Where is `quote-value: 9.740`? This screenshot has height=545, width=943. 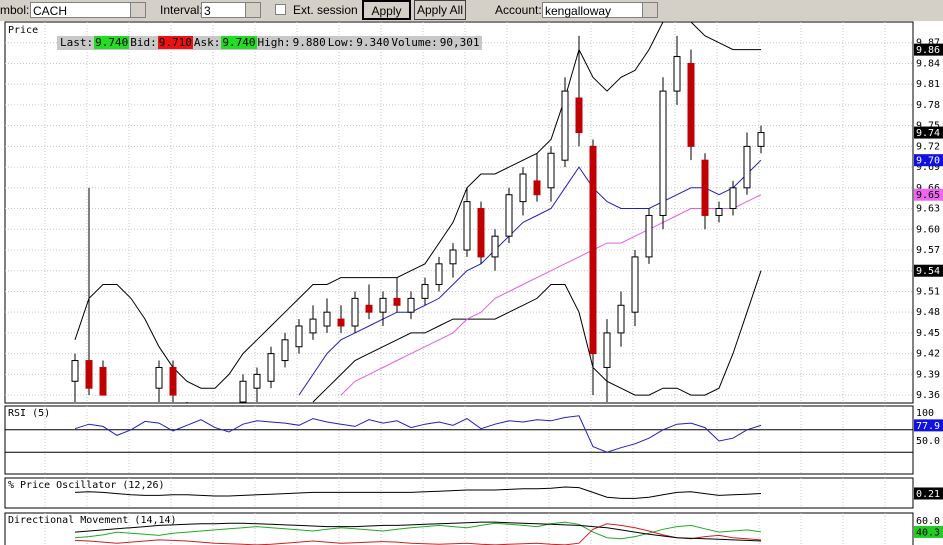
quote-value: 9.740 is located at coordinates (112, 42).